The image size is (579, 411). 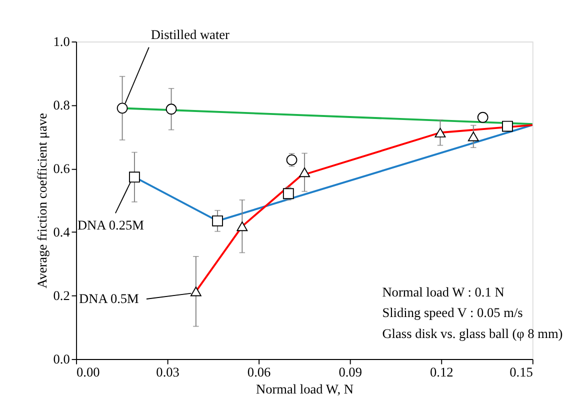 I want to click on x-tick-label: 0.15, so click(x=522, y=372).